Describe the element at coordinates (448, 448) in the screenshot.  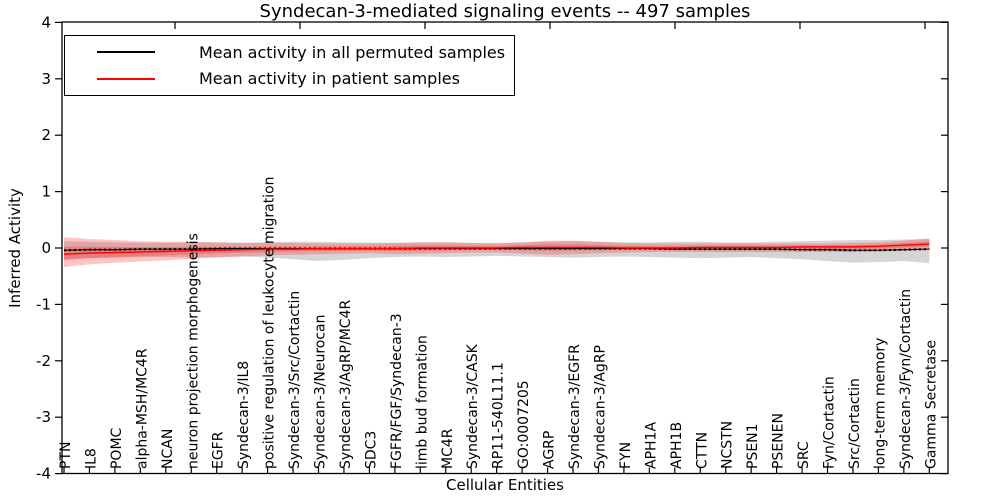
I see `x-tick-label: MC4R` at that location.